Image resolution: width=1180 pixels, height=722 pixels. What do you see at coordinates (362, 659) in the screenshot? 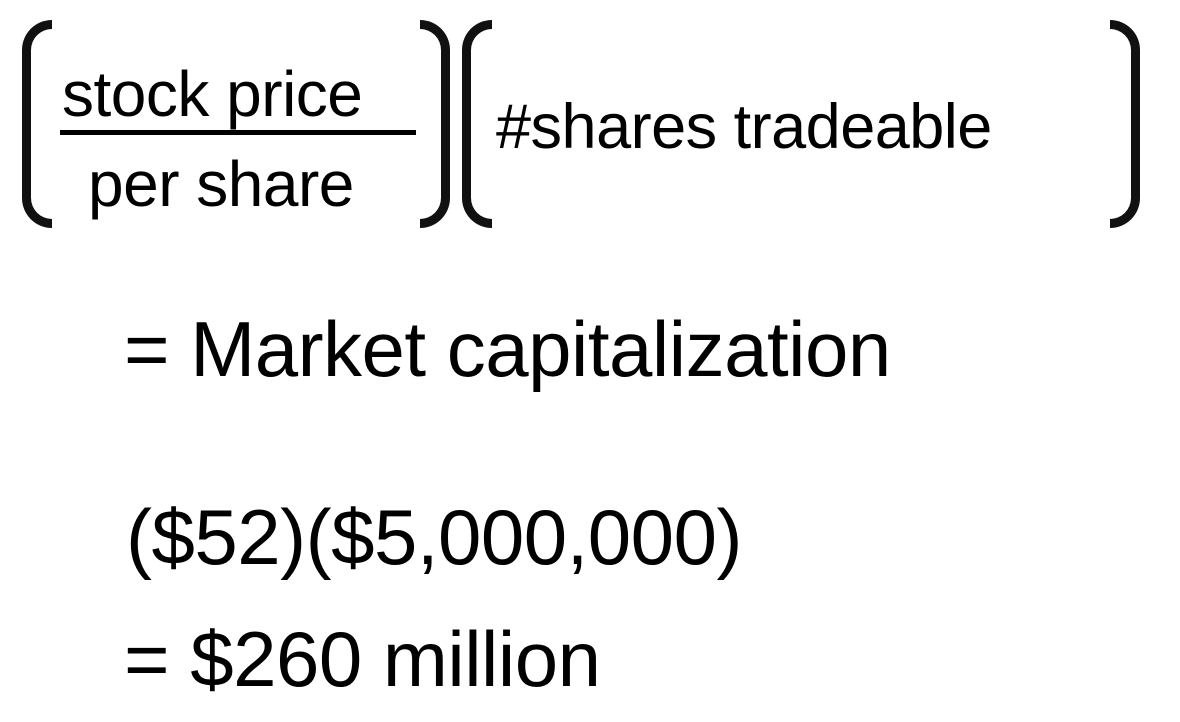
I see `example-answer-line: = $260 million` at bounding box center [362, 659].